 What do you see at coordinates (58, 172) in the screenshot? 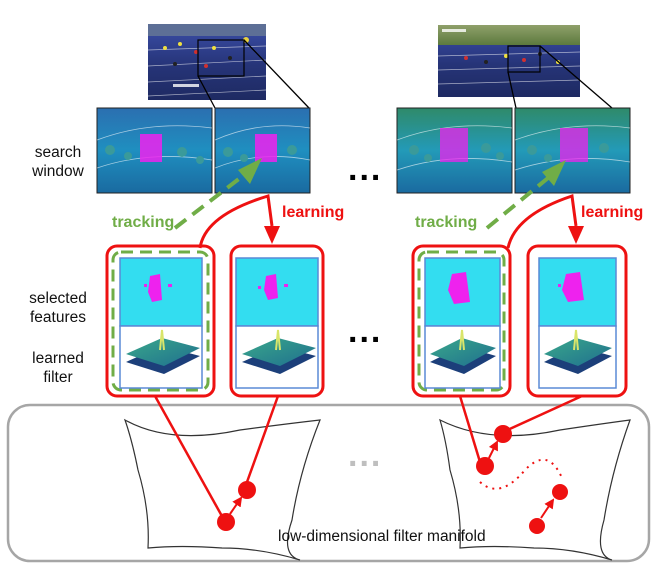
I see `search-window-label-line2: window` at bounding box center [58, 172].